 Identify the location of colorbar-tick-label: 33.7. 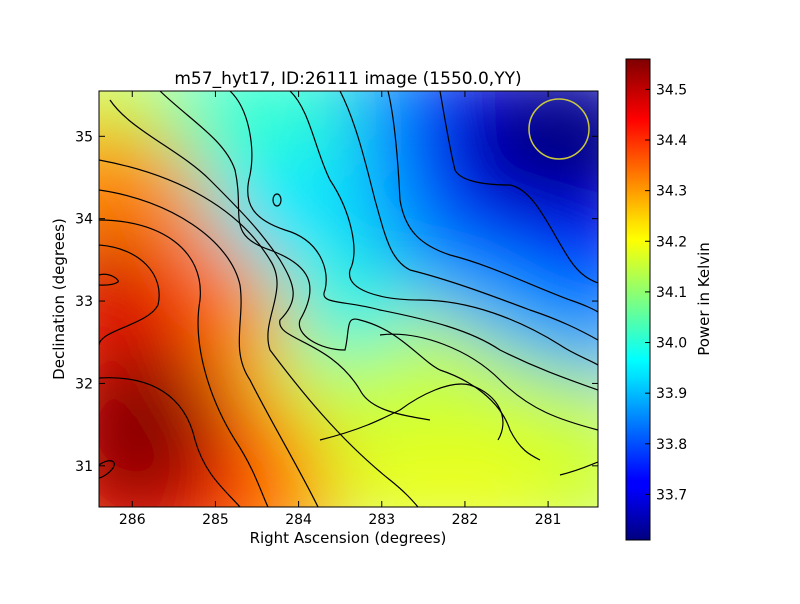
(671, 495).